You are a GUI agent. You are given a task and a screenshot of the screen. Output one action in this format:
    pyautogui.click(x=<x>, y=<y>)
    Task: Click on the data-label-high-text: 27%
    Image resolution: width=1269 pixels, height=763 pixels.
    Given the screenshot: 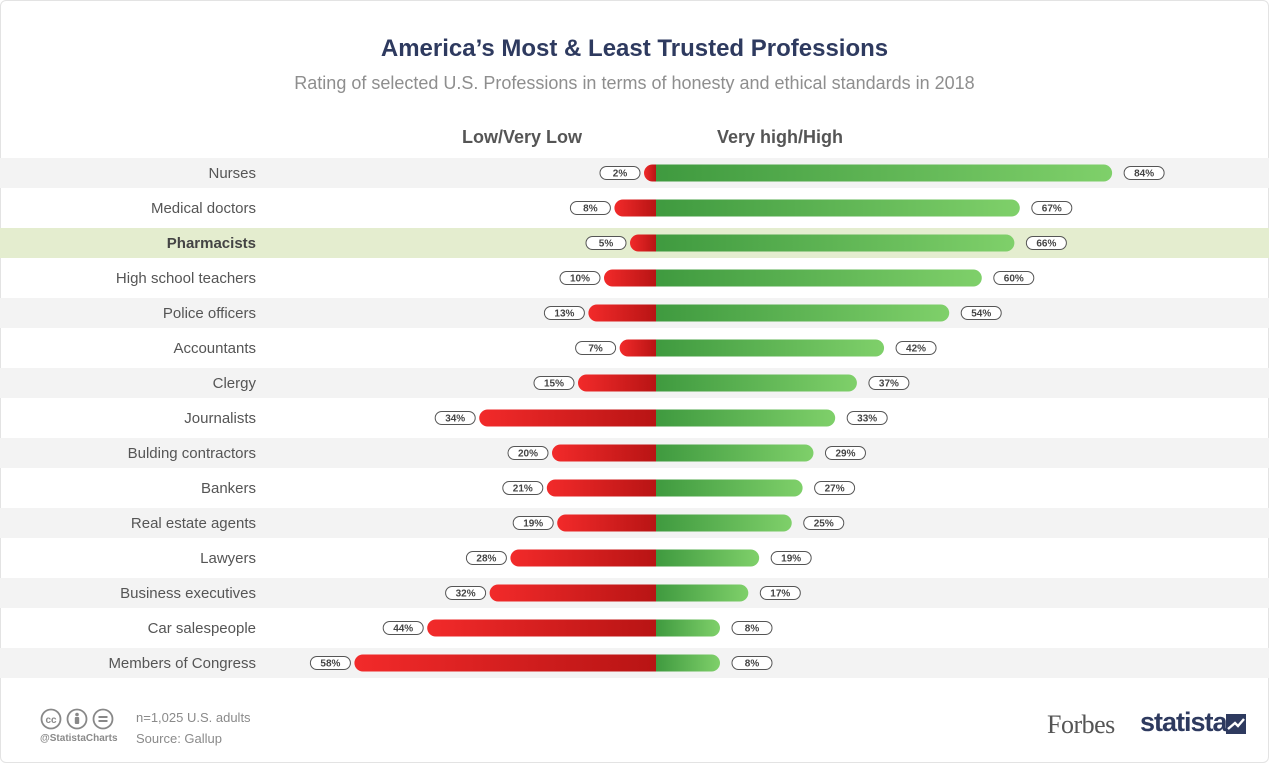 What is the action you would take?
    pyautogui.click(x=835, y=489)
    